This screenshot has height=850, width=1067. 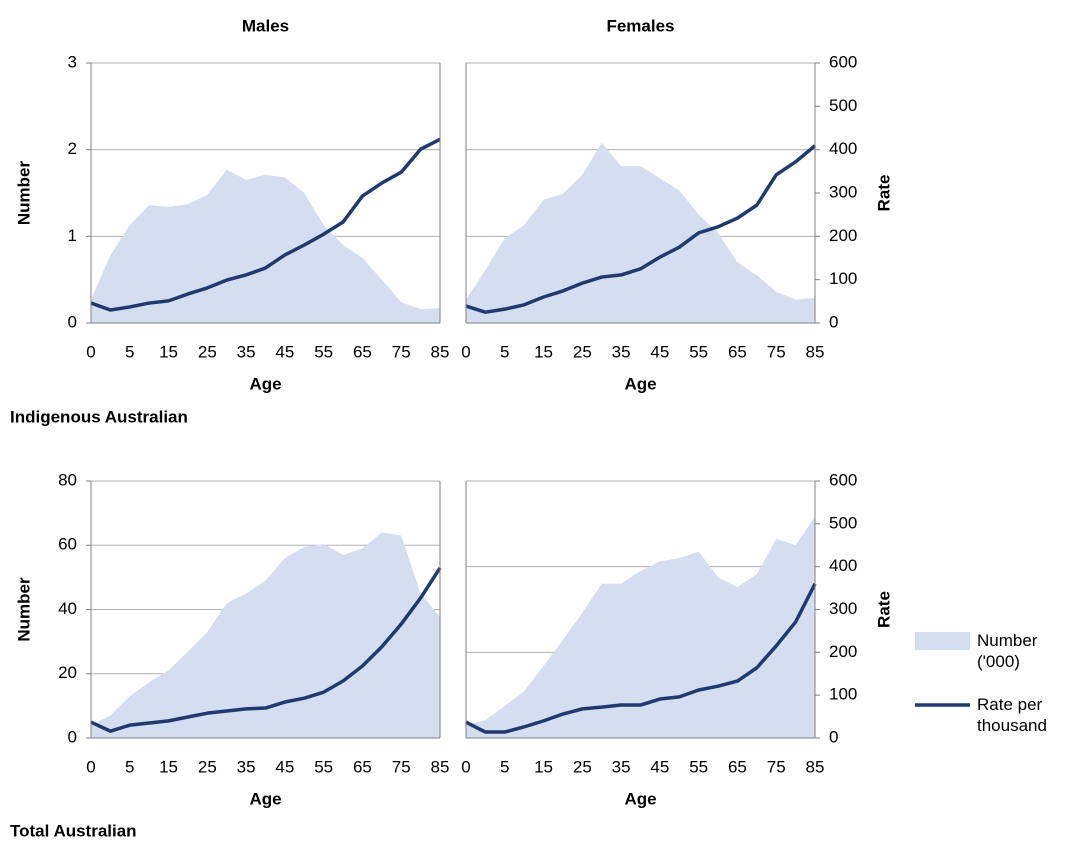 I want to click on y-tick-label: 60, so click(x=67, y=544).